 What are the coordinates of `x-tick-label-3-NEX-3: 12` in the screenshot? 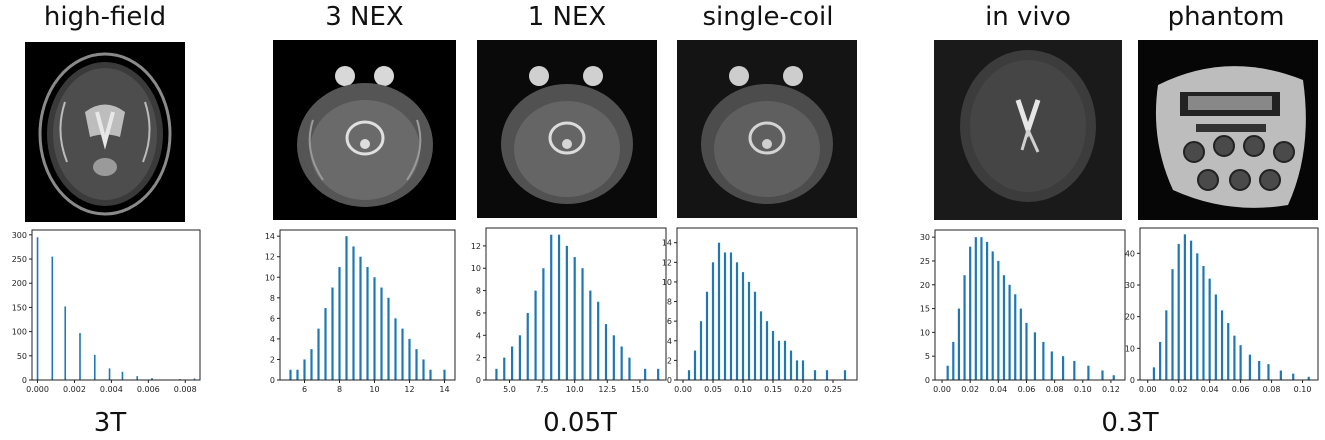 It's located at (409, 389).